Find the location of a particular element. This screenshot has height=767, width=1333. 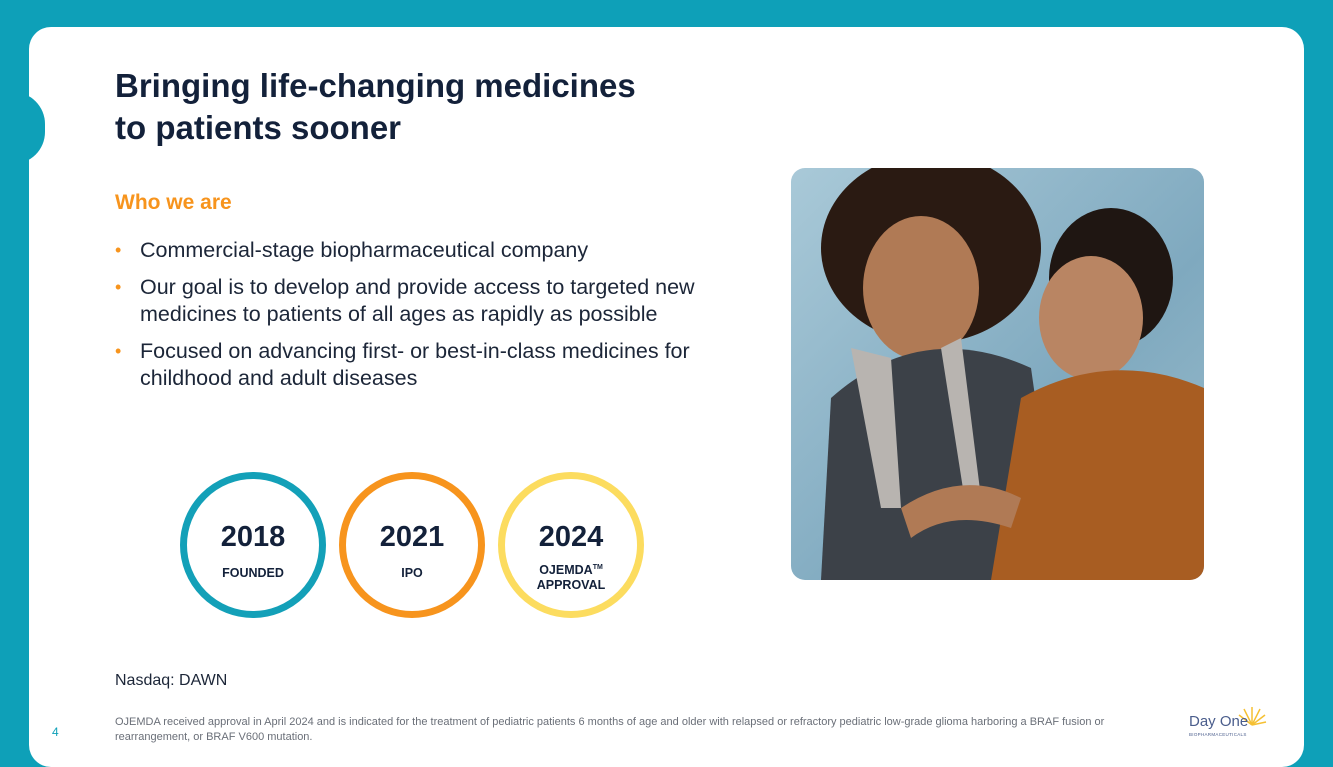

slide-tab-decoration is located at coordinates (29, 128).